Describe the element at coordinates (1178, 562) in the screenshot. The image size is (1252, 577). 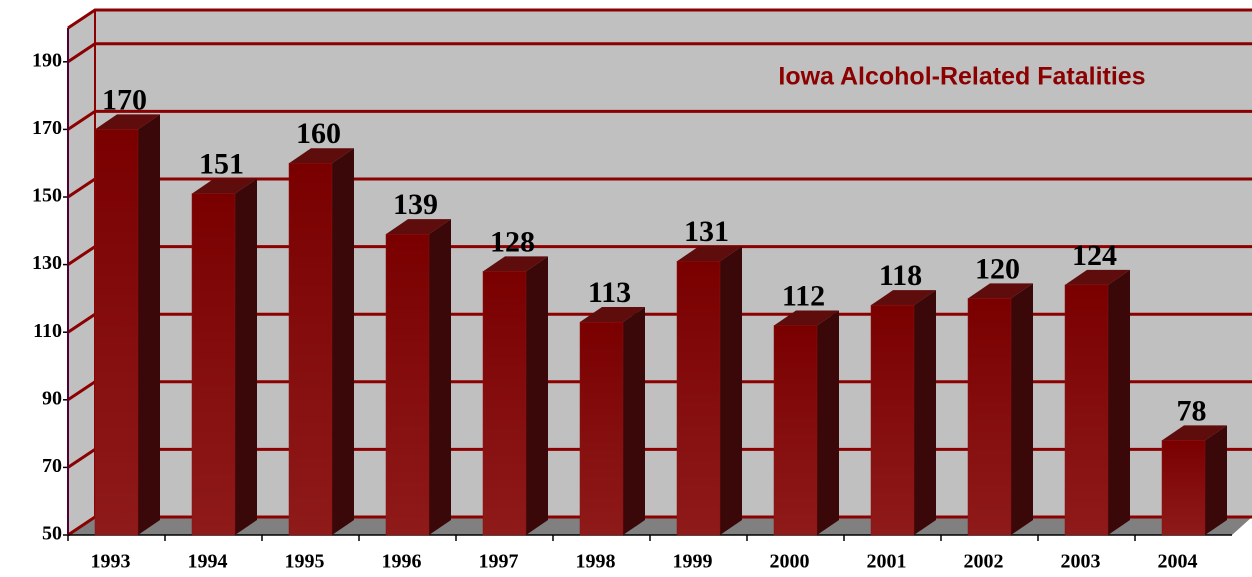
I see `x-tick-label: 2004` at that location.